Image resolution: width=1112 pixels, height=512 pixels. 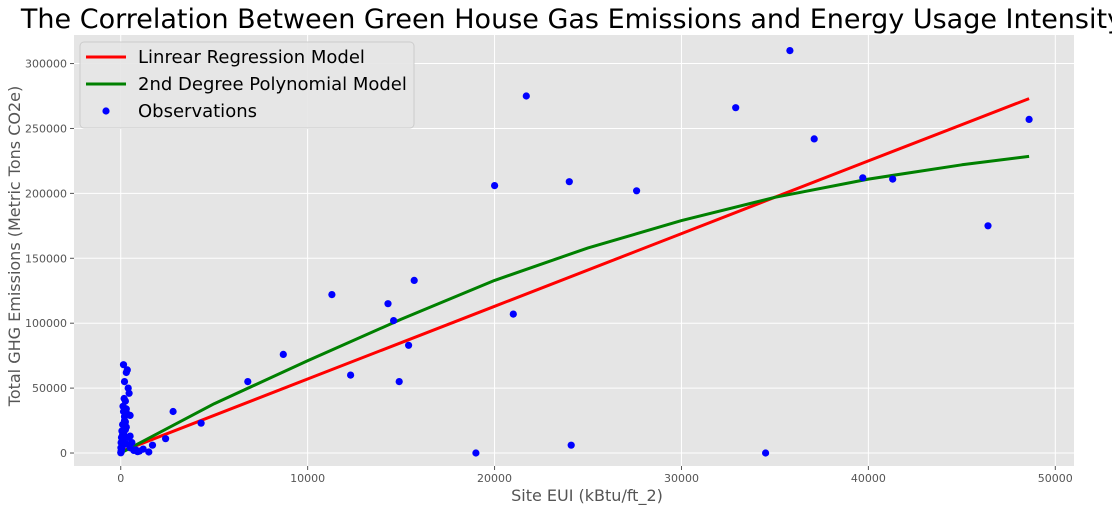 What do you see at coordinates (307, 478) in the screenshot?
I see `x-tick-label: 10000` at bounding box center [307, 478].